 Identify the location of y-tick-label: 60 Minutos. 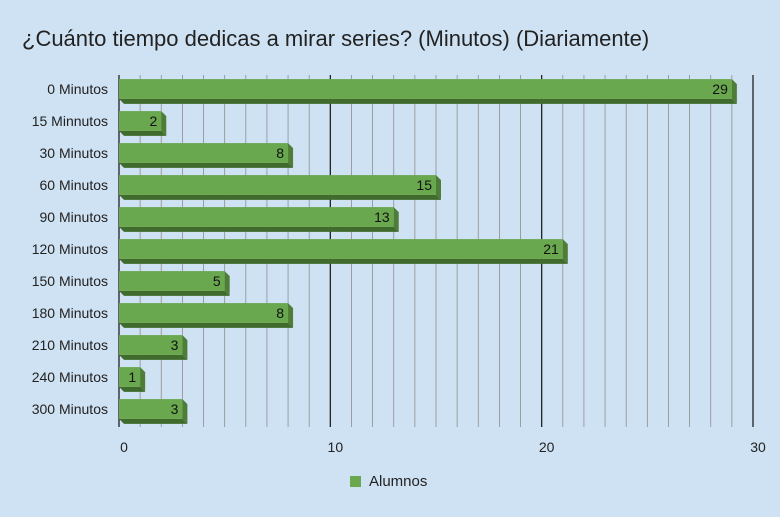
(74, 185).